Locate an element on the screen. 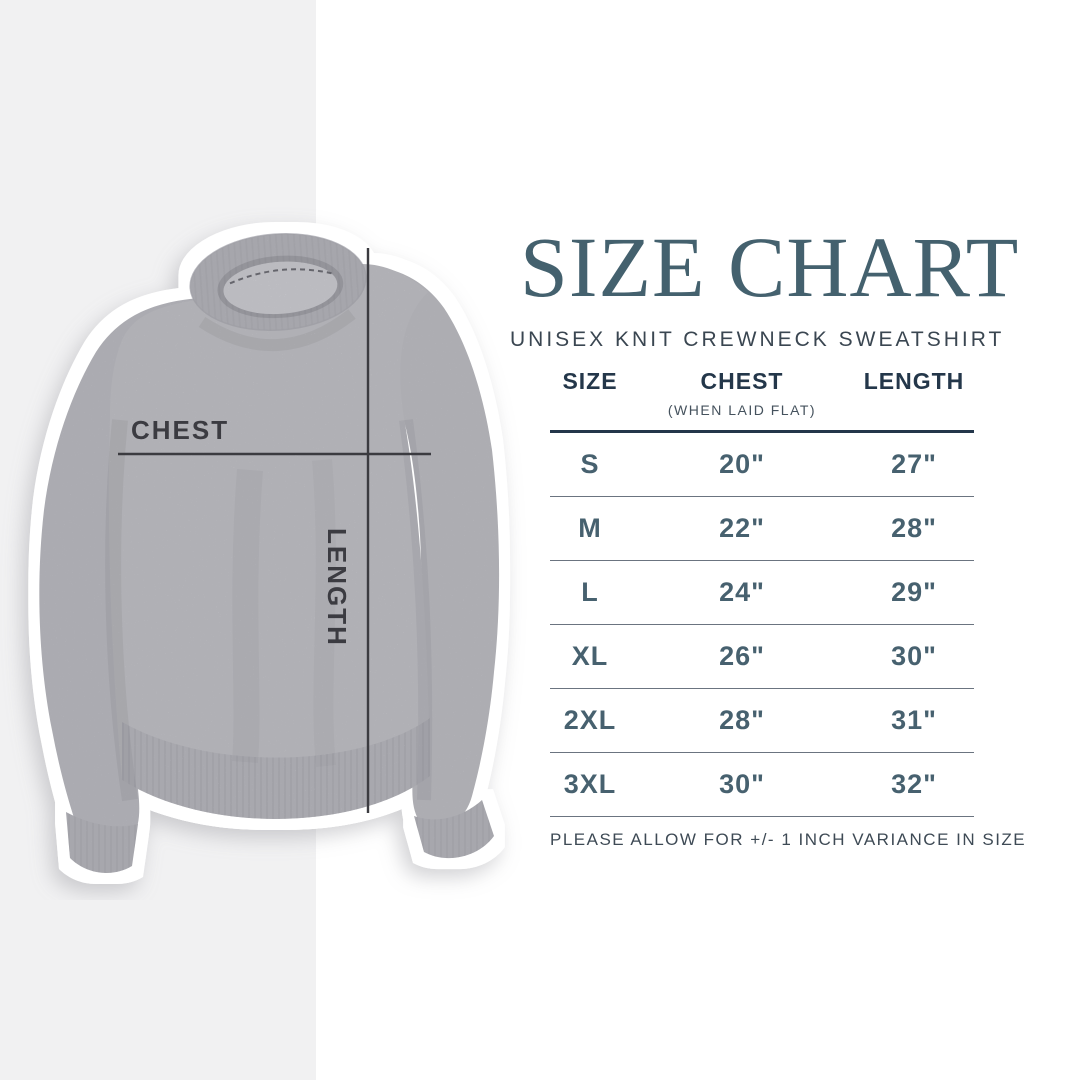 The height and width of the screenshot is (1080, 1080). column-header-chest-label: CHEST is located at coordinates (742, 381).